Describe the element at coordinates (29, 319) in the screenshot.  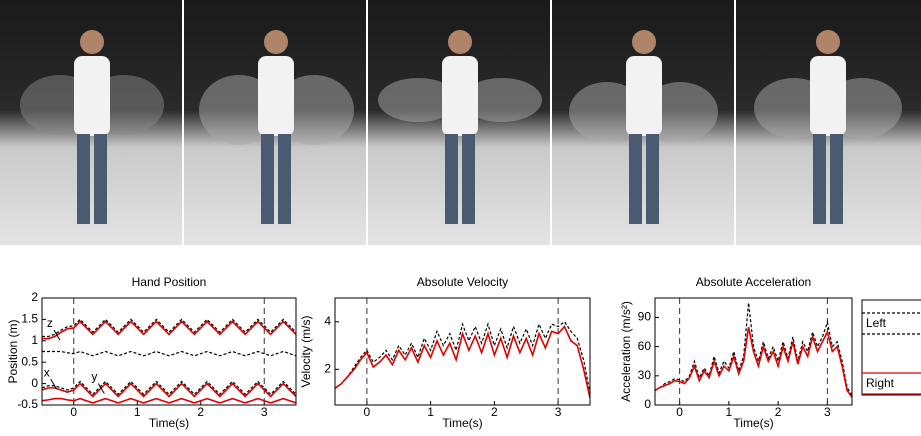
I see `y-tick-label: 1.5` at that location.